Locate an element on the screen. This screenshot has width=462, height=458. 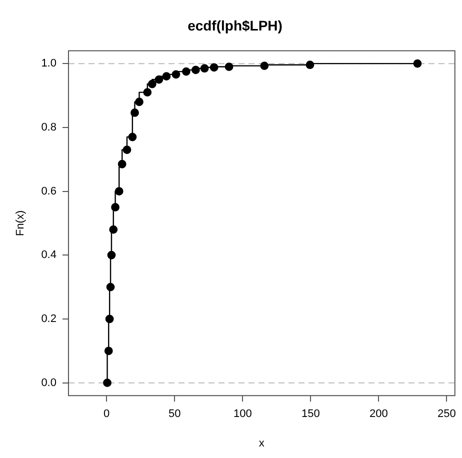
x-tick-label: 150 is located at coordinates (310, 414).